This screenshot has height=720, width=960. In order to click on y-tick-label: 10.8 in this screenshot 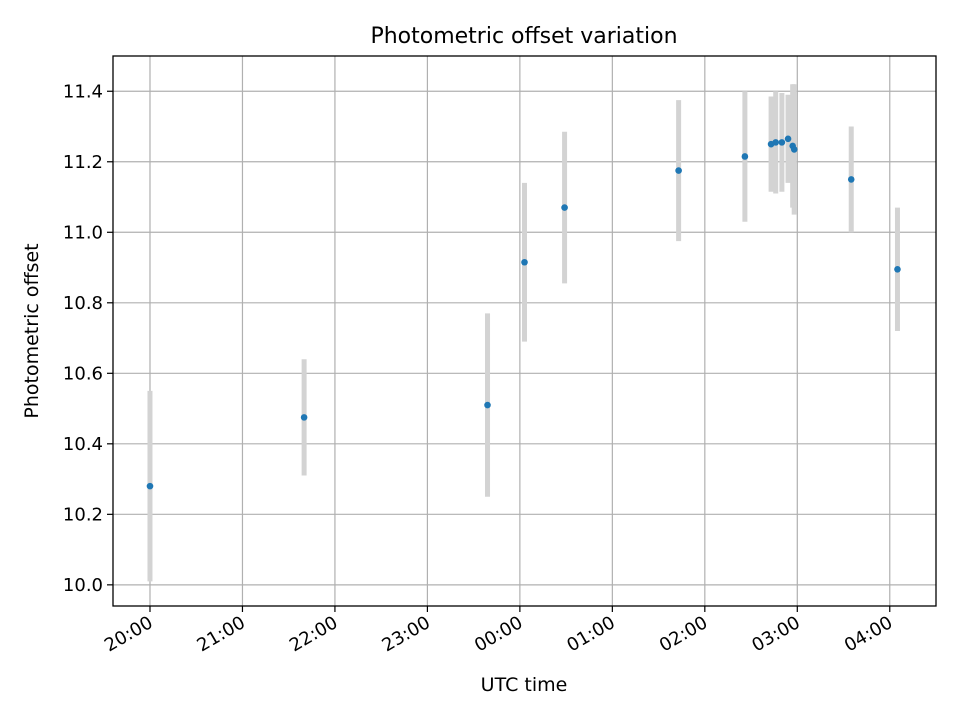, I will do `click(83, 303)`.